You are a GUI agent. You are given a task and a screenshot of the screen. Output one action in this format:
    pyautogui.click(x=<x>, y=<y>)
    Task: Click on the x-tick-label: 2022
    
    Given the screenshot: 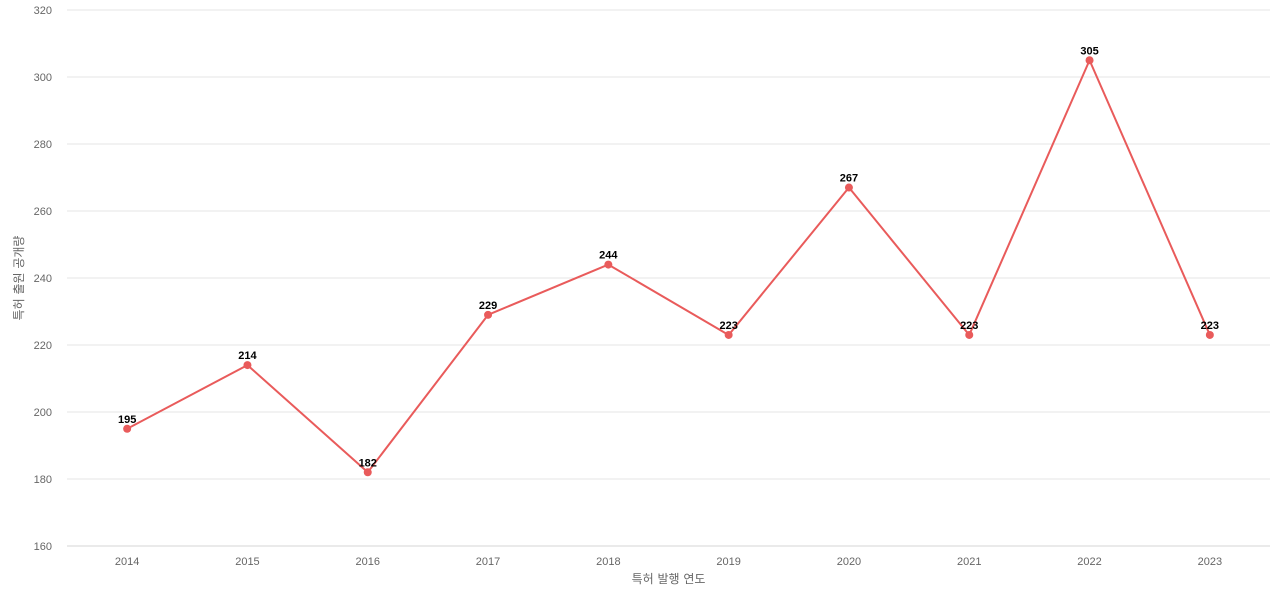 What is the action you would take?
    pyautogui.click(x=1089, y=562)
    